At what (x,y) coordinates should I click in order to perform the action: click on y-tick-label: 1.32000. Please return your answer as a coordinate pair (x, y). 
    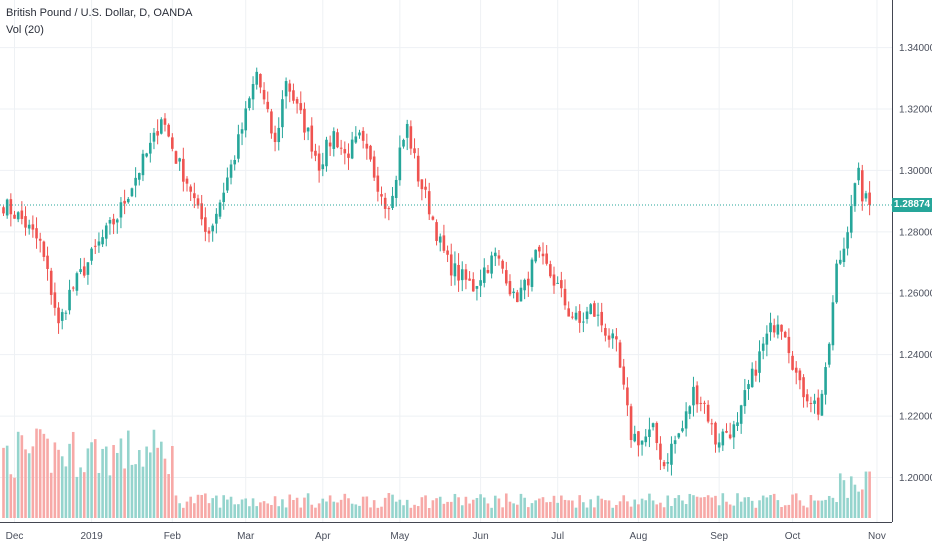
    Looking at the image, I should click on (915, 110).